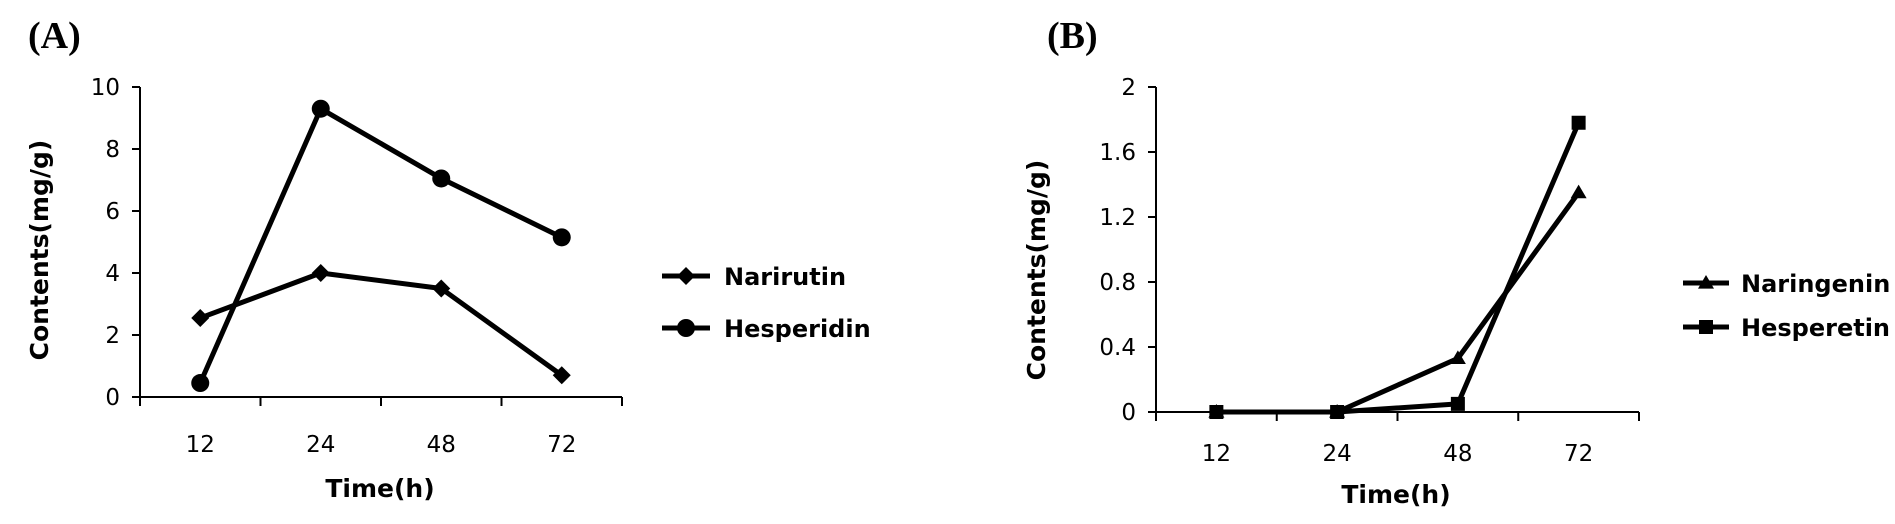  Describe the element at coordinates (1117, 283) in the screenshot. I see `y-tick-label-b: 0.8` at that location.